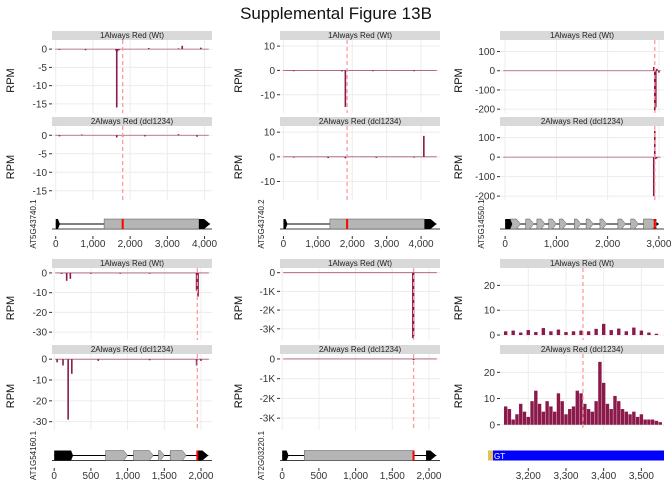  Describe the element at coordinates (565, 475) in the screenshot. I see `x-tick-label: 3,300` at that location.